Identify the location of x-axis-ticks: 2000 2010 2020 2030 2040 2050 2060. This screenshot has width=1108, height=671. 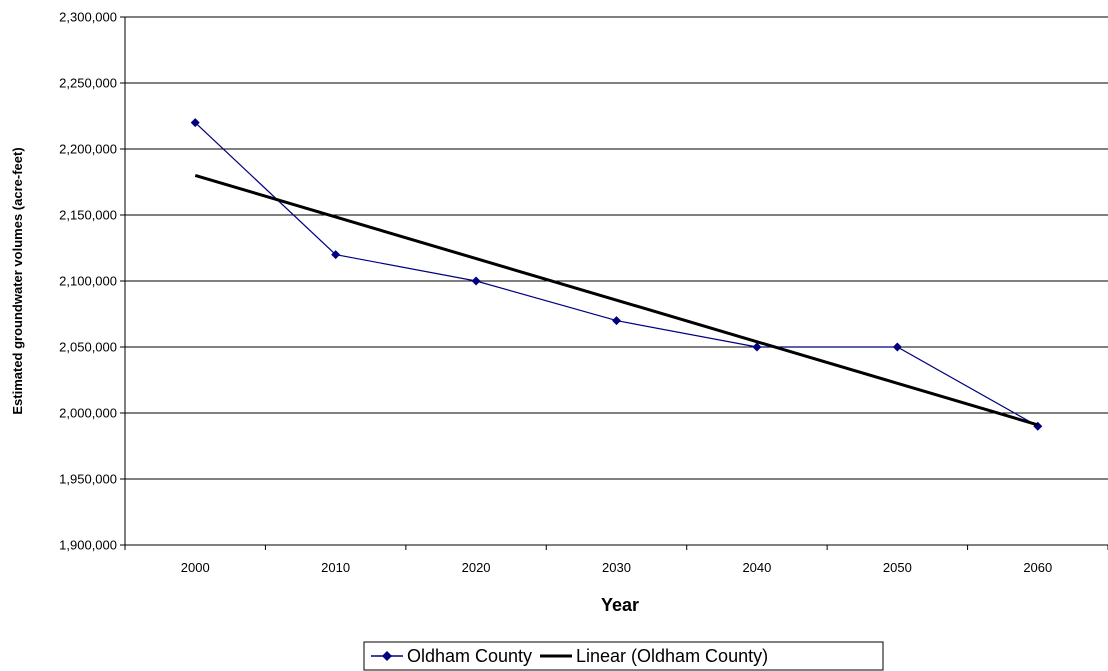
(616, 560).